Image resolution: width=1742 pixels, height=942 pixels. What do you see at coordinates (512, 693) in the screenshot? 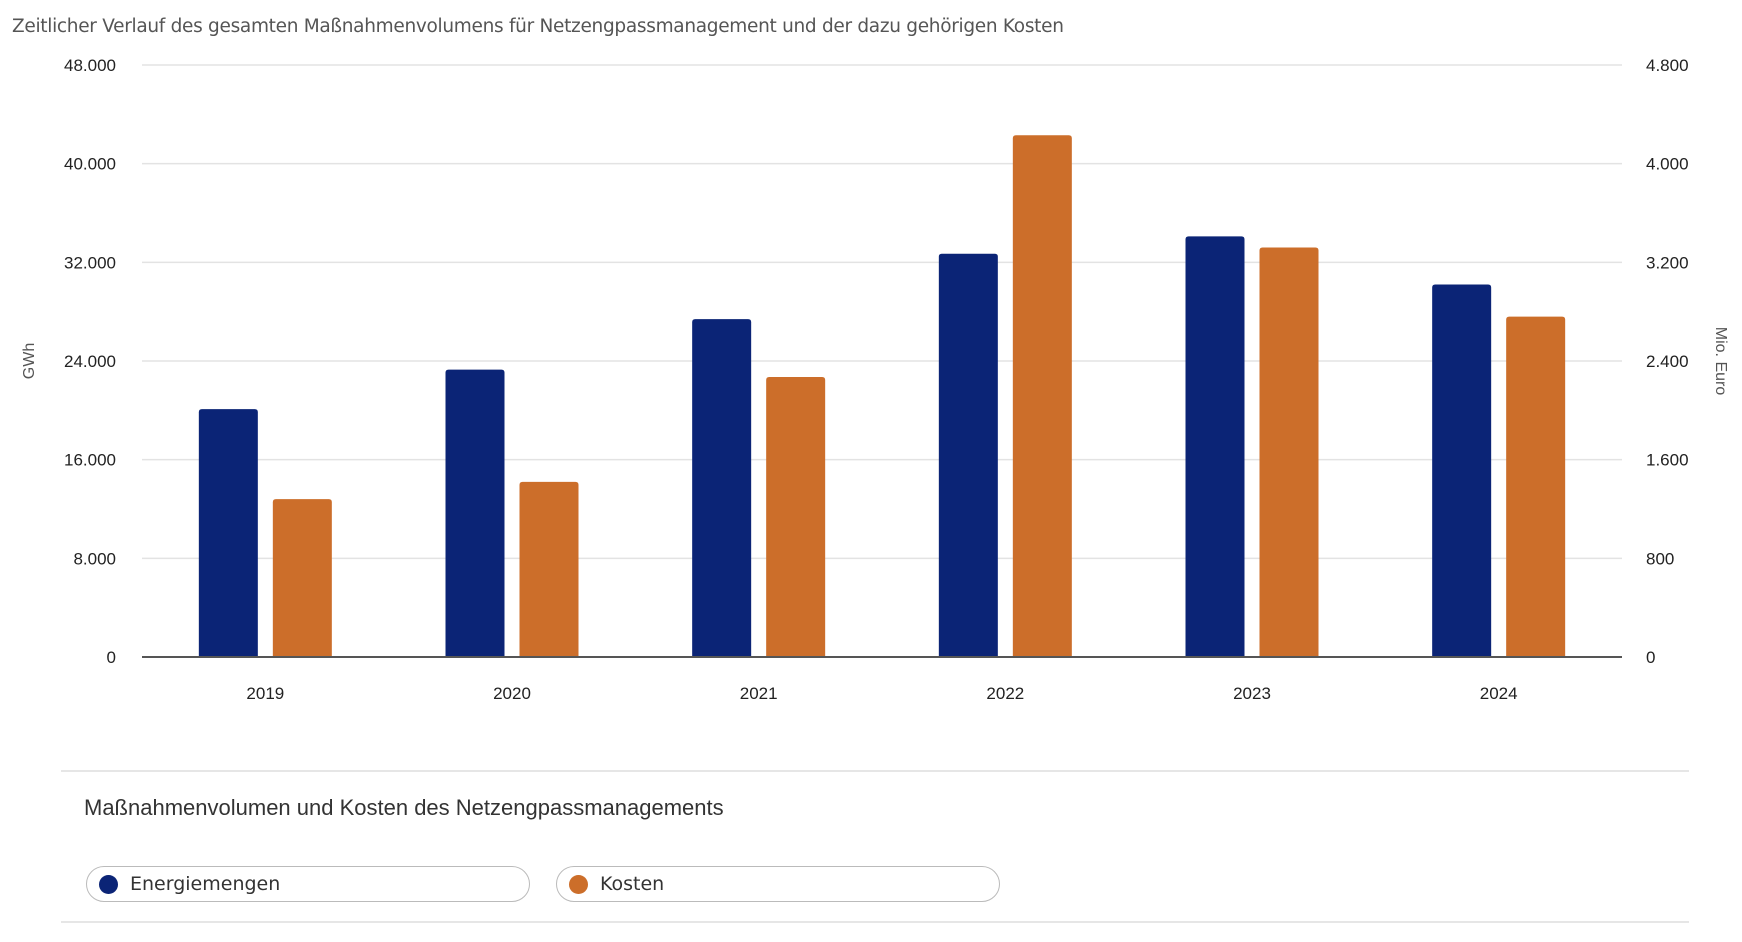
I see `x-tick-label: 2020` at bounding box center [512, 693].